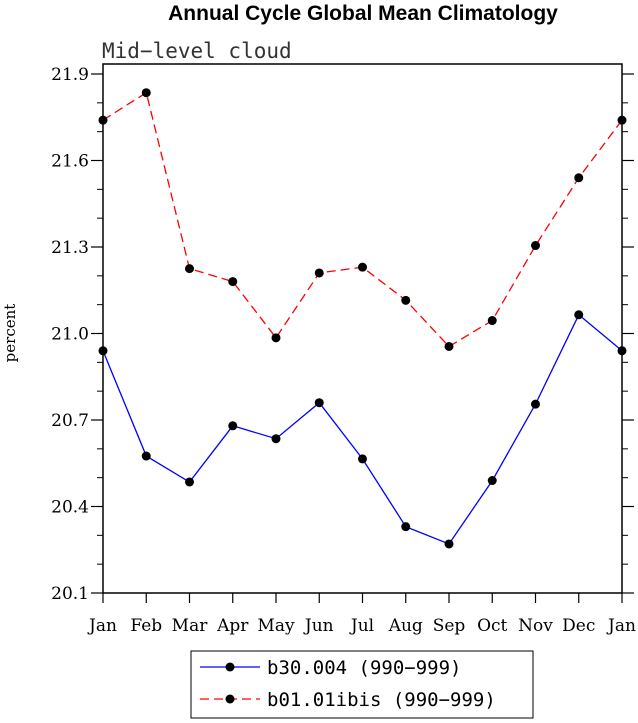 Image resolution: width=638 pixels, height=723 pixels. What do you see at coordinates (232, 626) in the screenshot?
I see `x-tick-label: Apr` at bounding box center [232, 626].